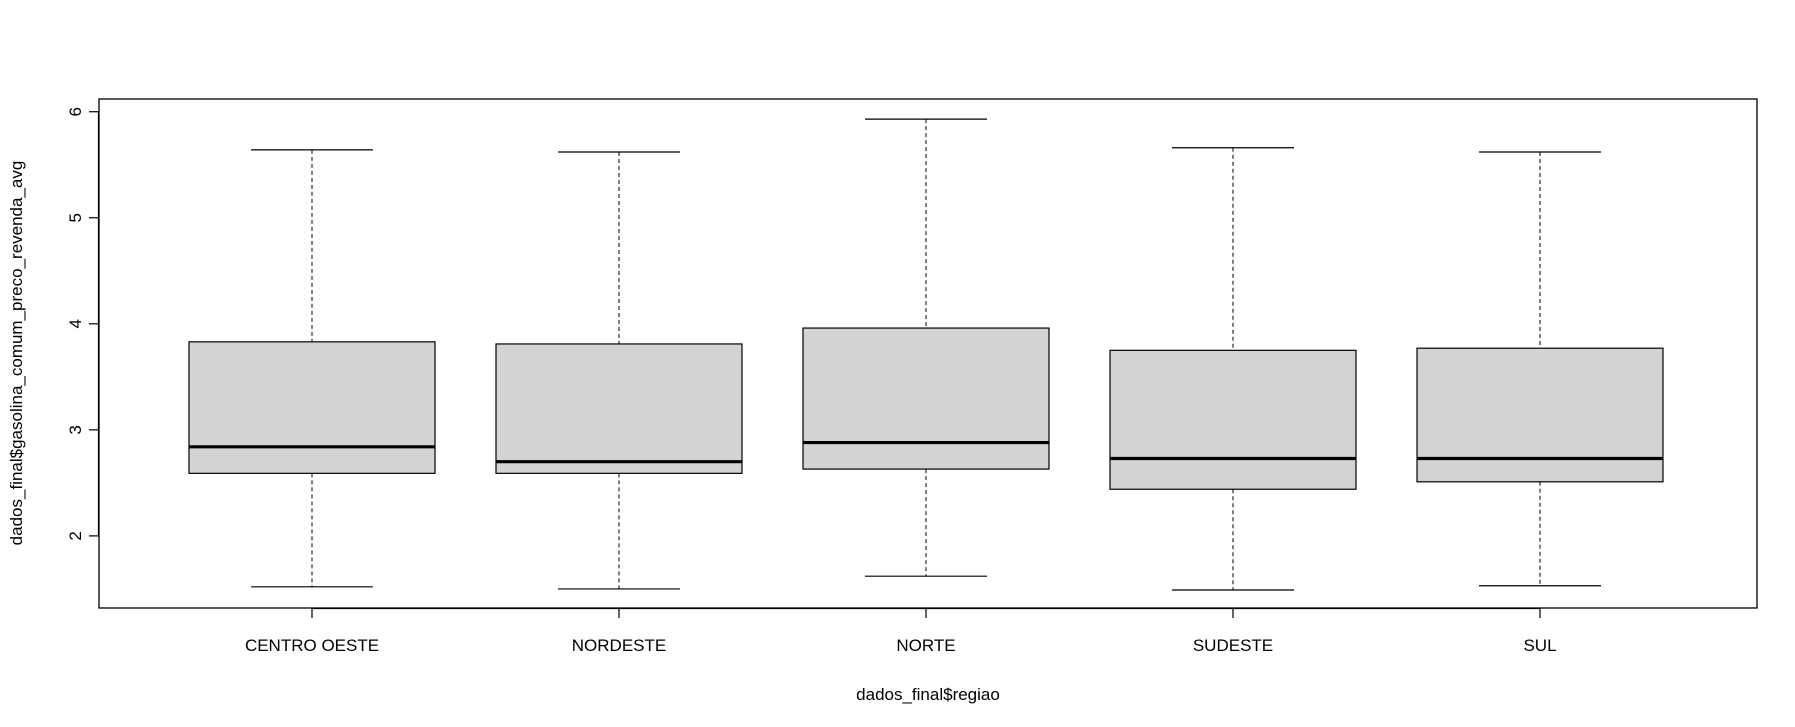  I want to click on x-axis: CENTRO OESTE NORDESTE NORTE SUDESTE SUL, so click(901, 631).